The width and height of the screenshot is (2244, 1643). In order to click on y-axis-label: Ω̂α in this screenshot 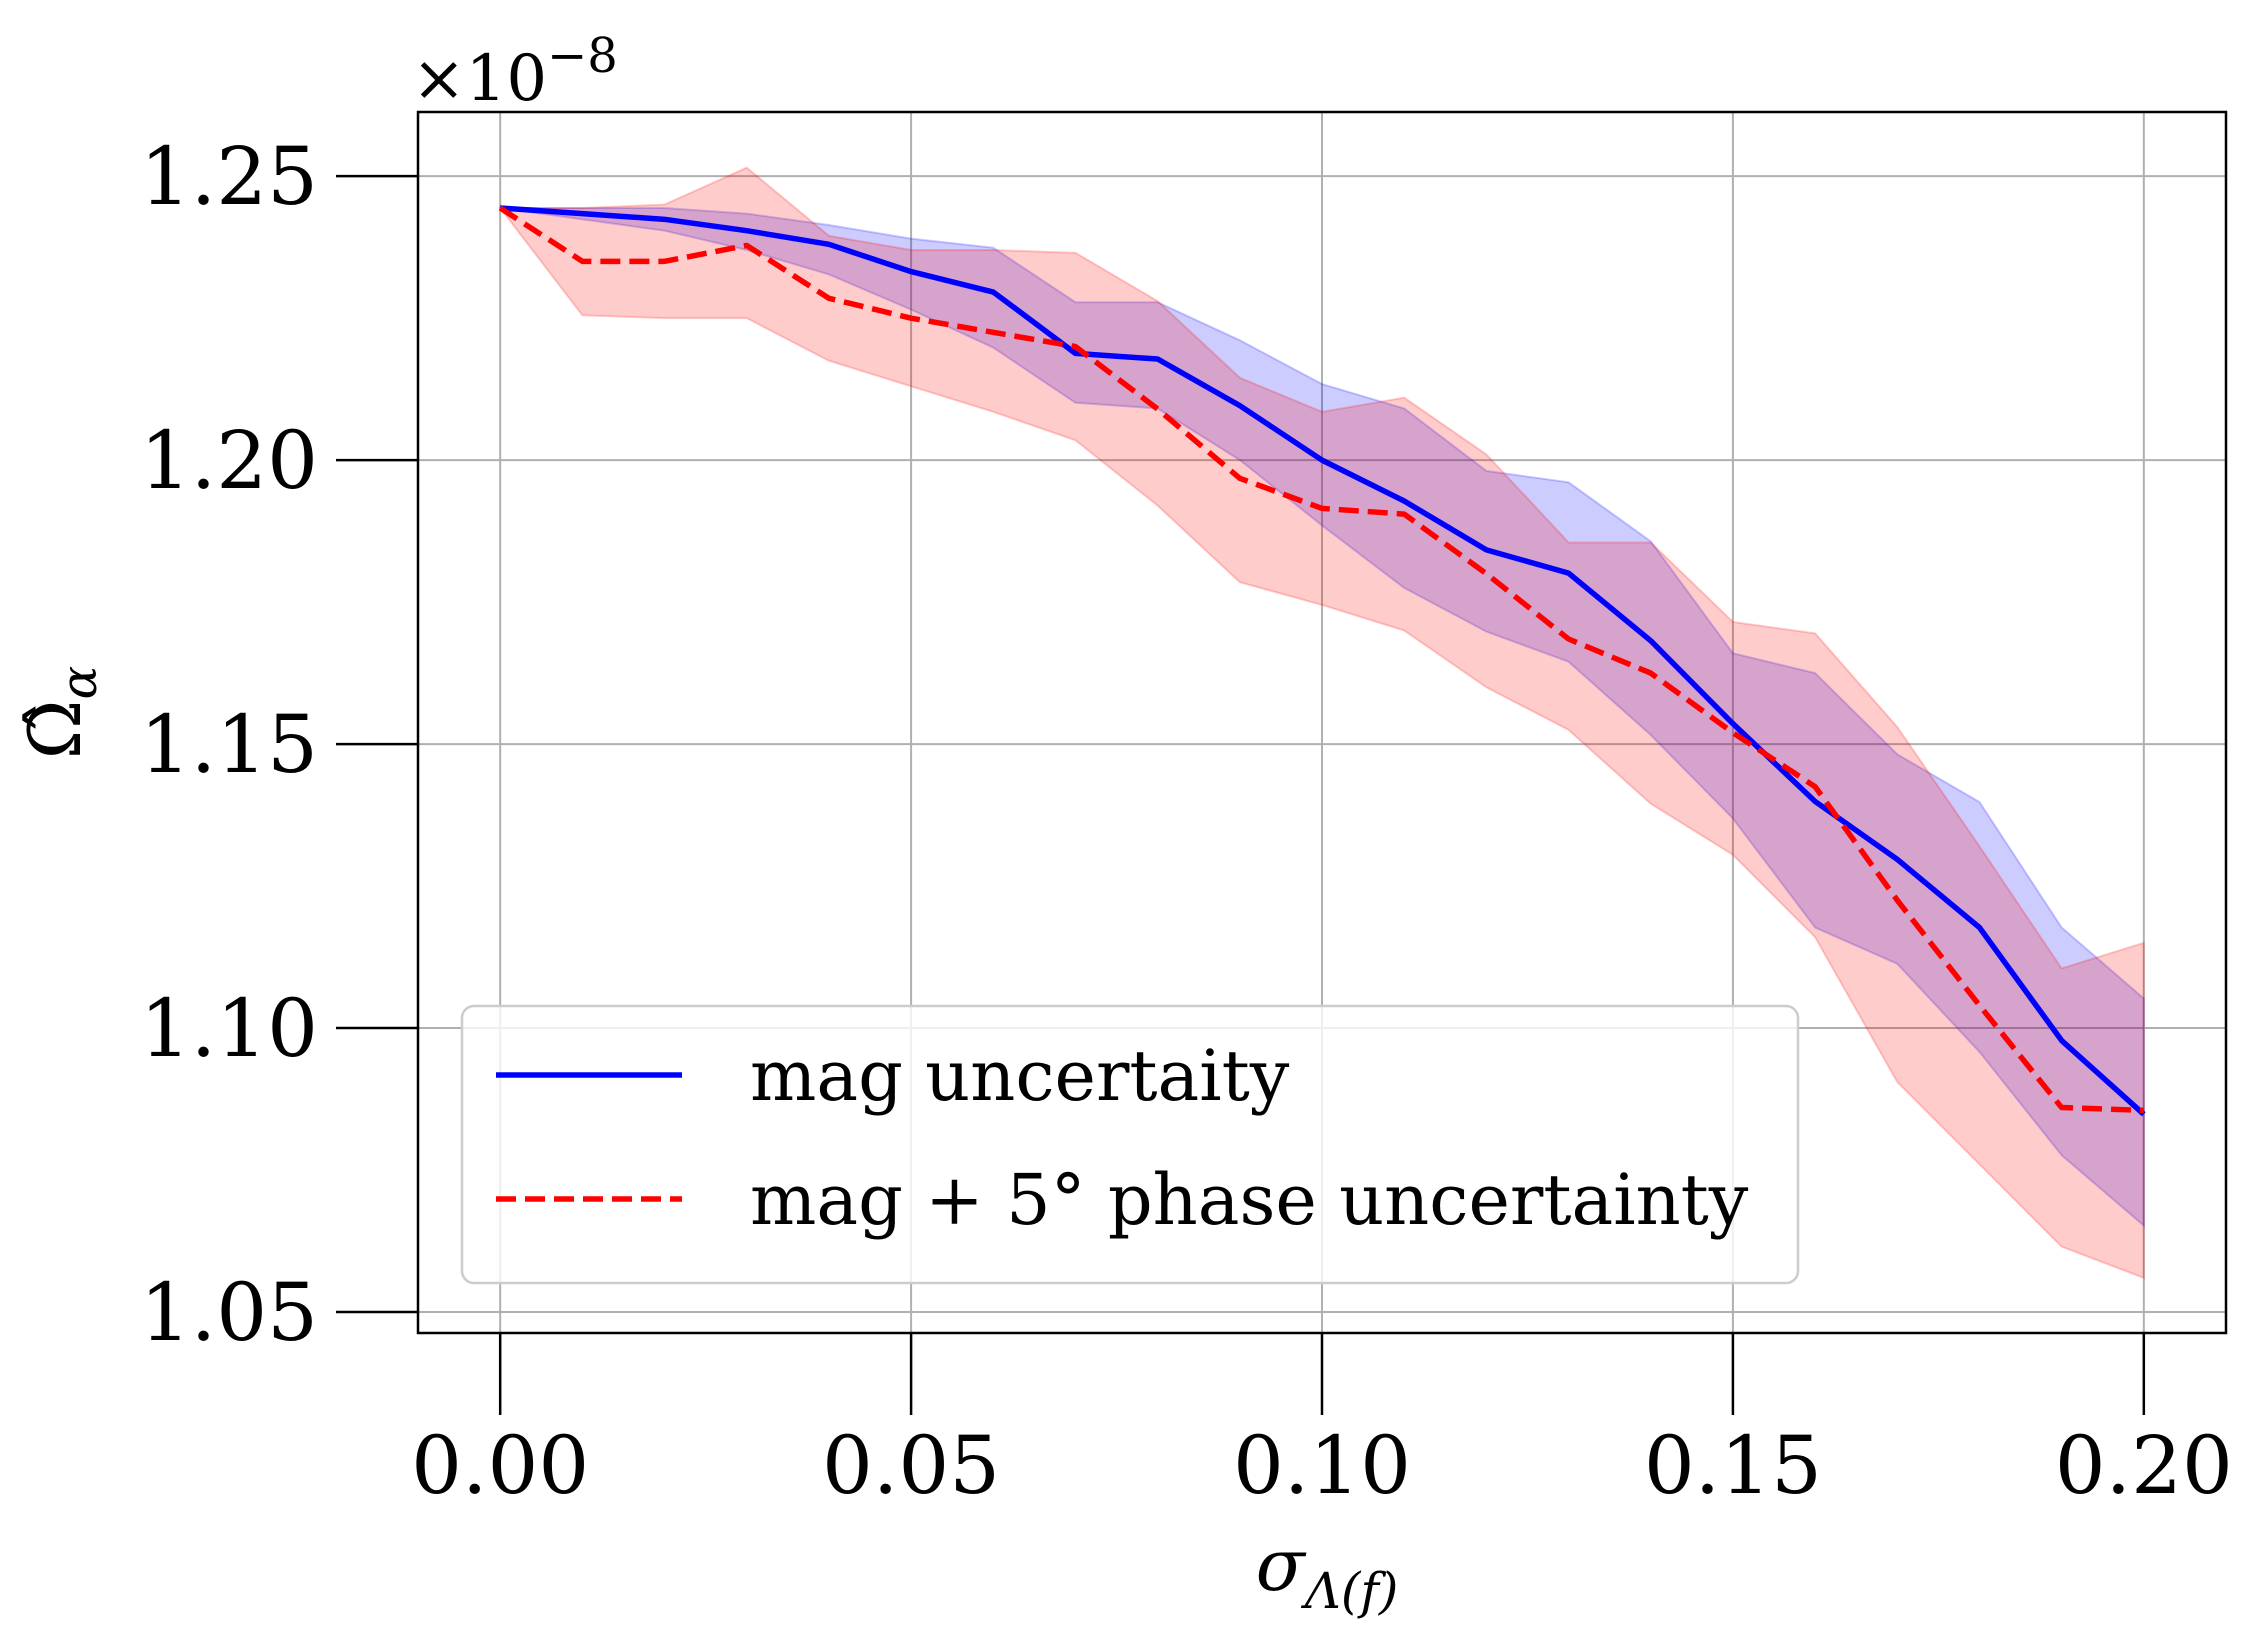, I will do `click(60, 712)`.